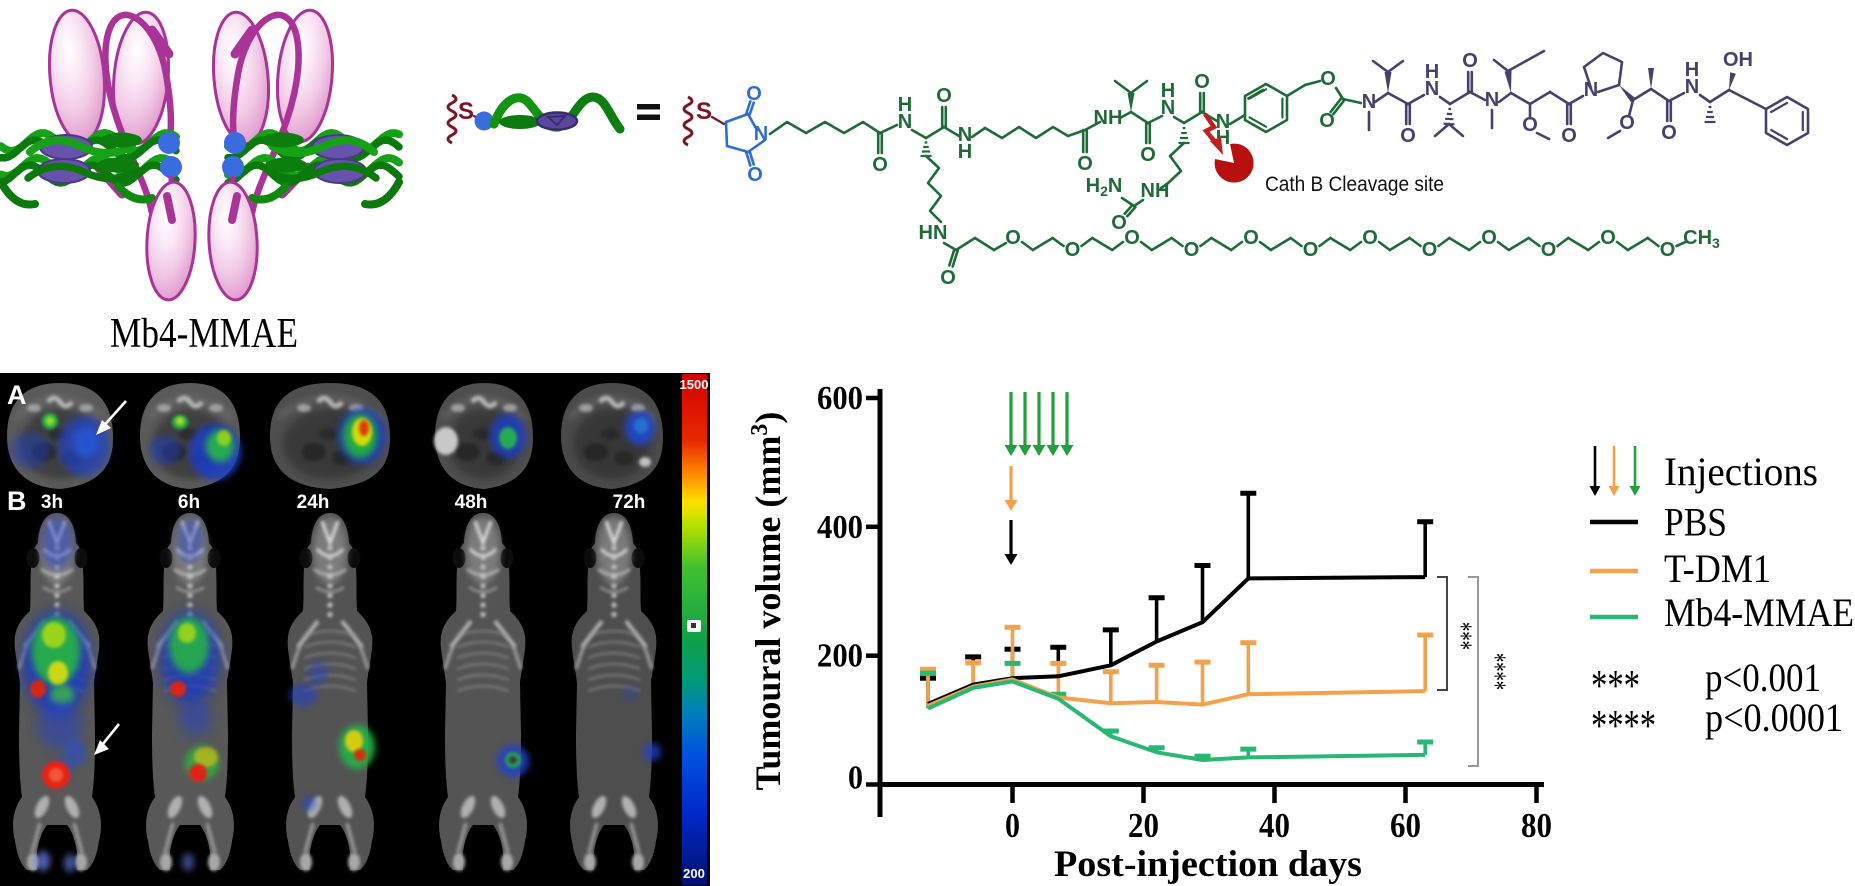 This screenshot has width=1855, height=886. What do you see at coordinates (17, 395) in the screenshot?
I see `svg-text: A` at bounding box center [17, 395].